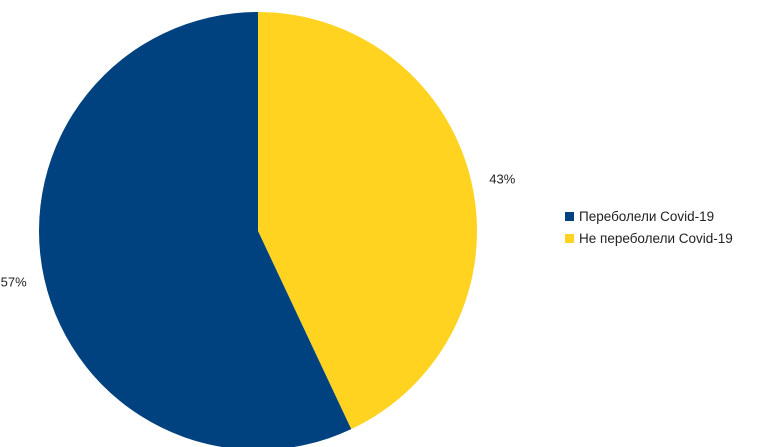 This screenshot has height=447, width=776. Describe the element at coordinates (502, 178) in the screenshot. I see `slice-label-not-recovered: 43%` at that location.